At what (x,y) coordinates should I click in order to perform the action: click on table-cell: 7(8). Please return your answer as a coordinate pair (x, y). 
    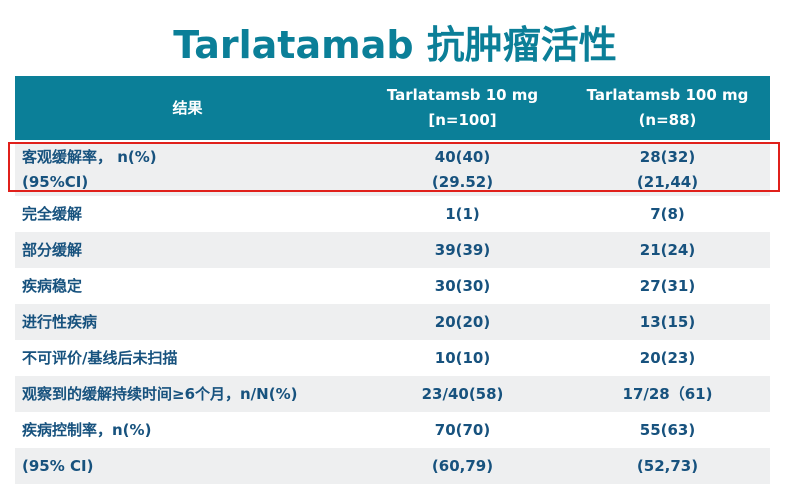
    Looking at the image, I should click on (667, 214).